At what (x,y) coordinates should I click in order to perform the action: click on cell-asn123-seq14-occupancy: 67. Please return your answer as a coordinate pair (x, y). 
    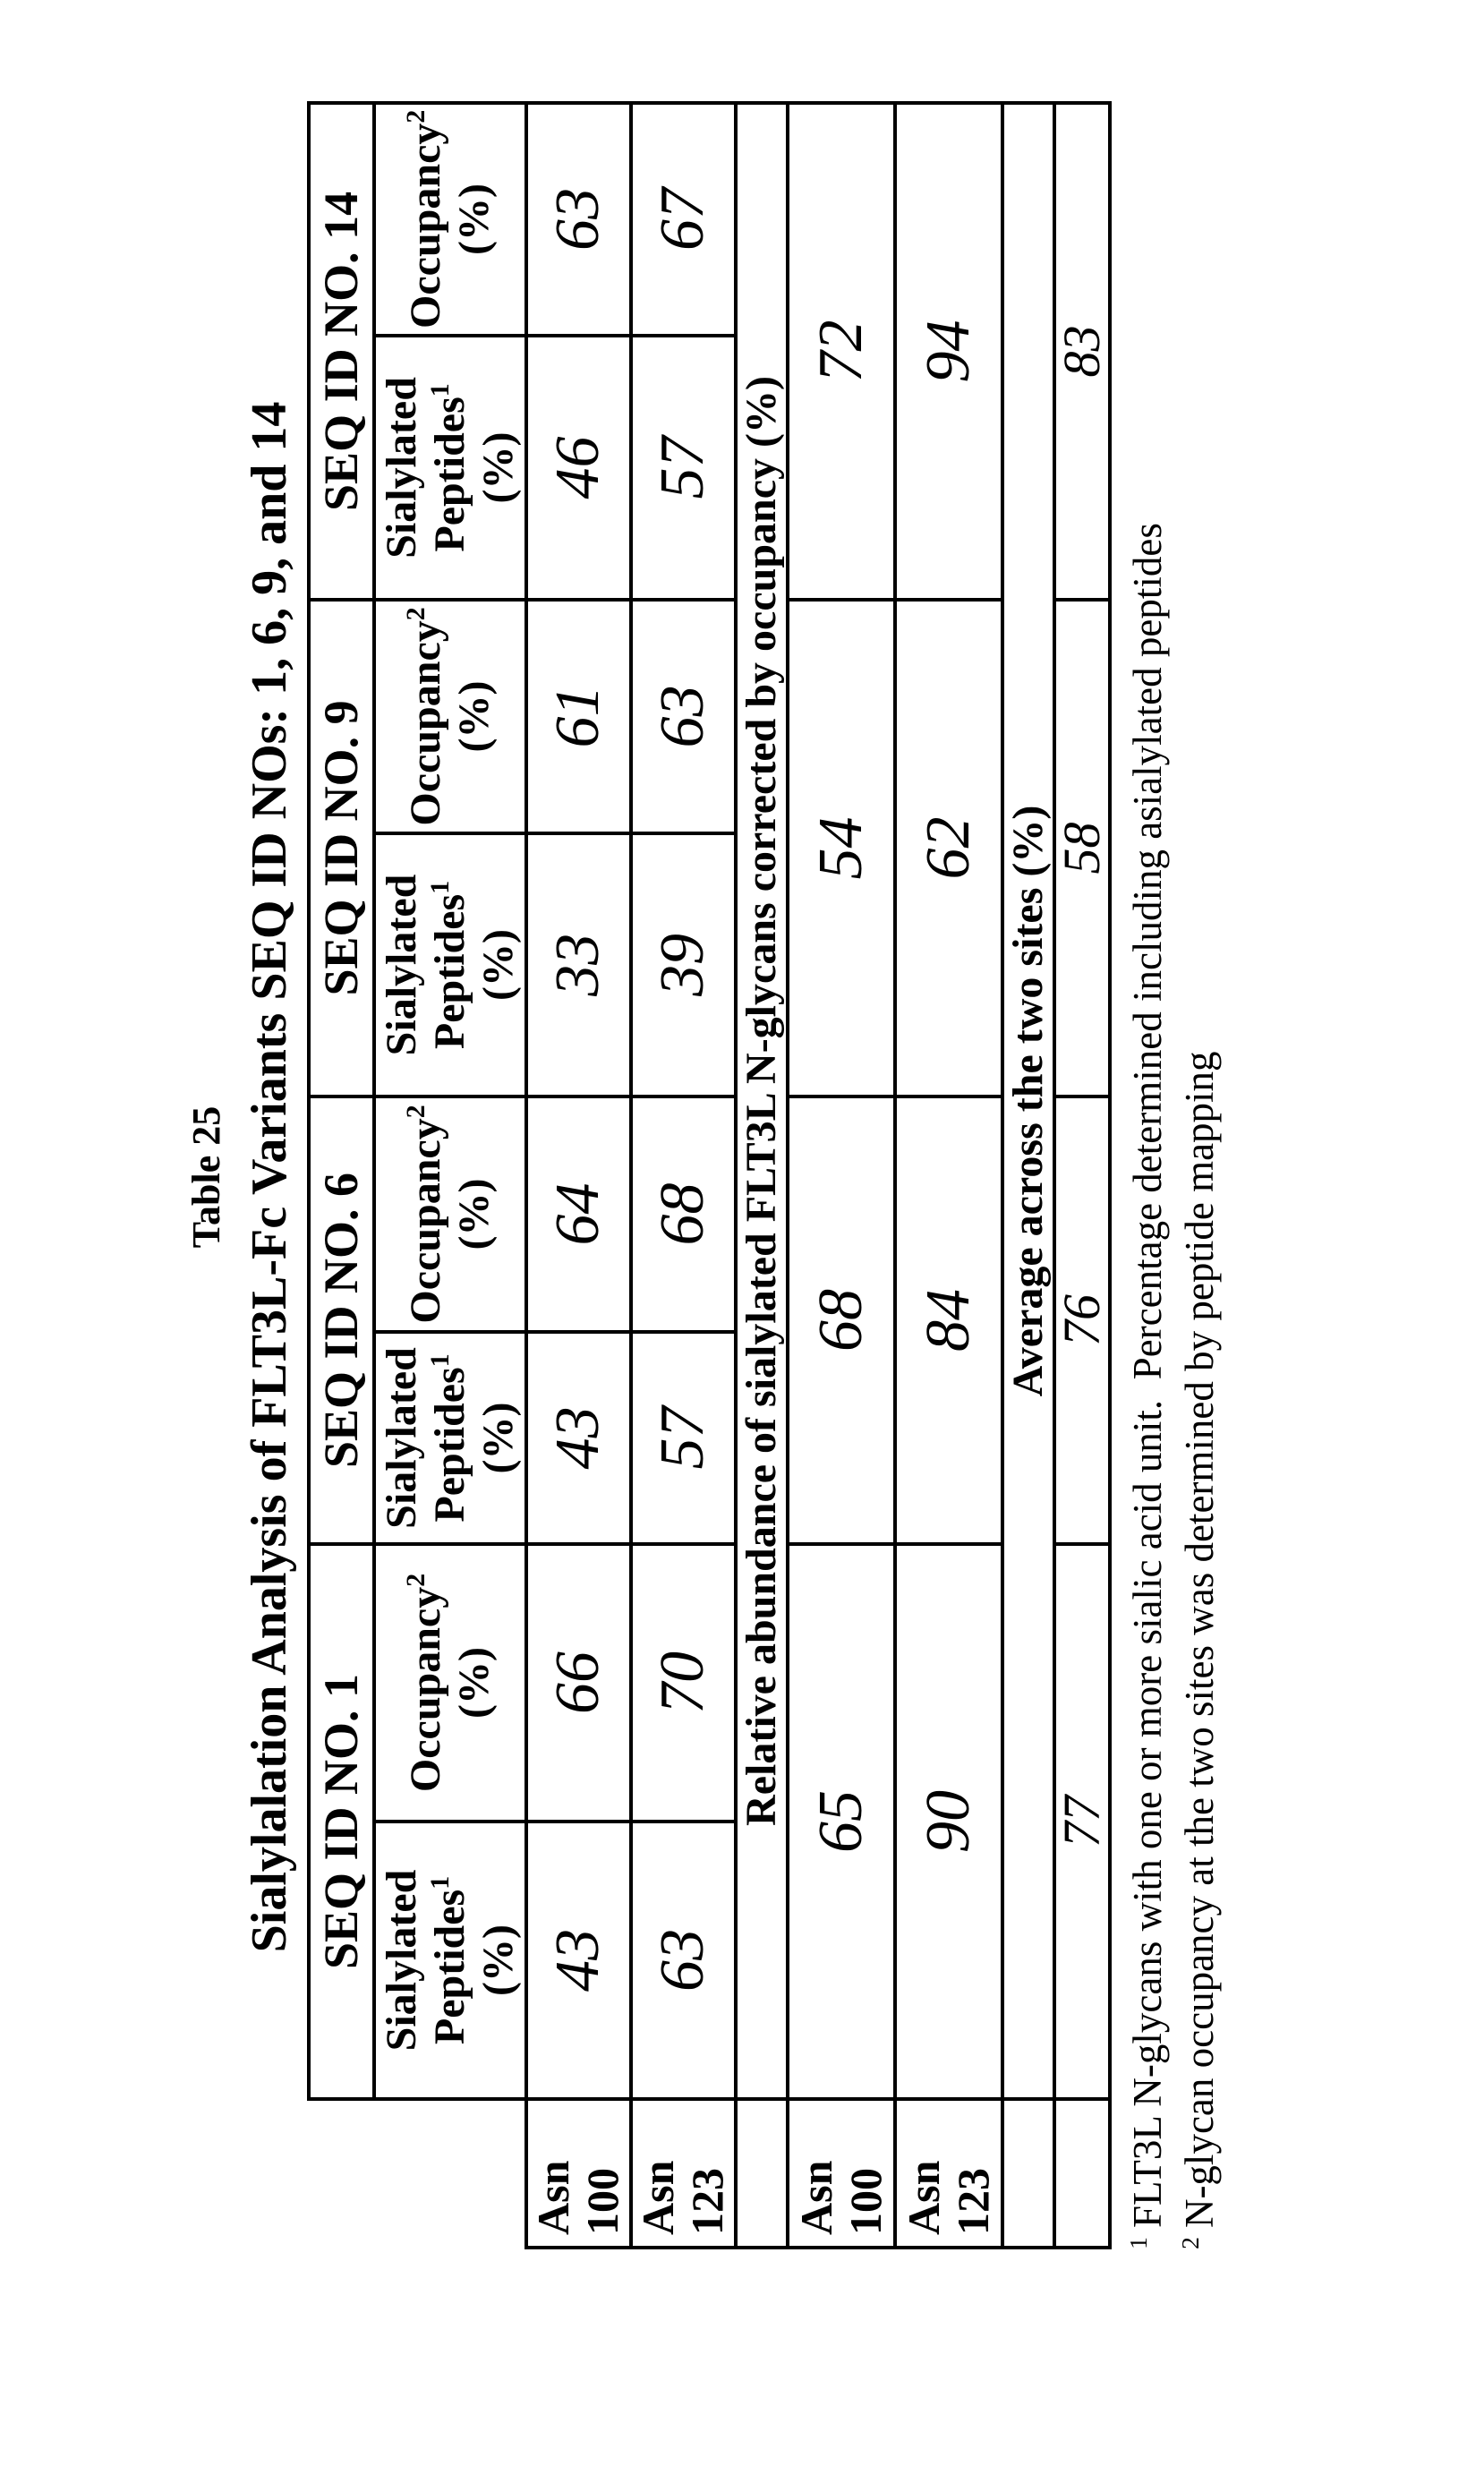
    Looking at the image, I should click on (683, 219).